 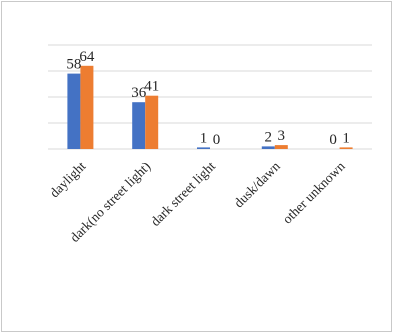 What do you see at coordinates (282, 136) in the screenshot?
I see `data-label: 3` at bounding box center [282, 136].